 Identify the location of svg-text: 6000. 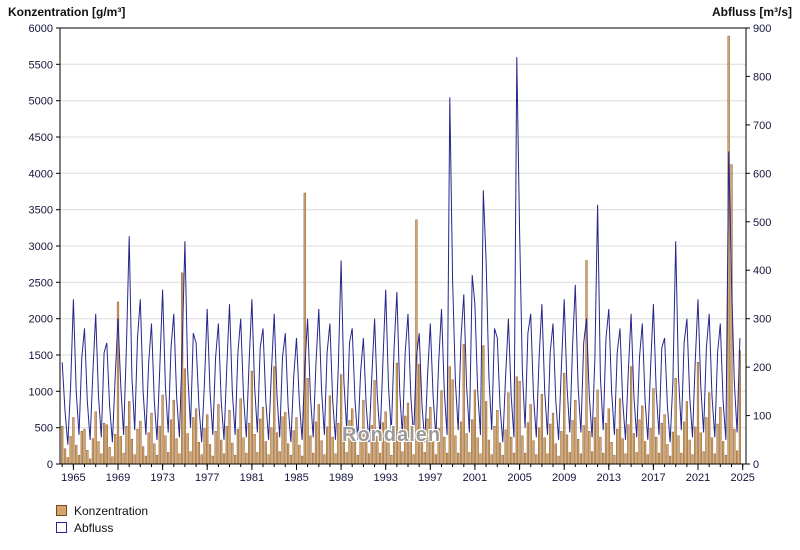
(41, 29).